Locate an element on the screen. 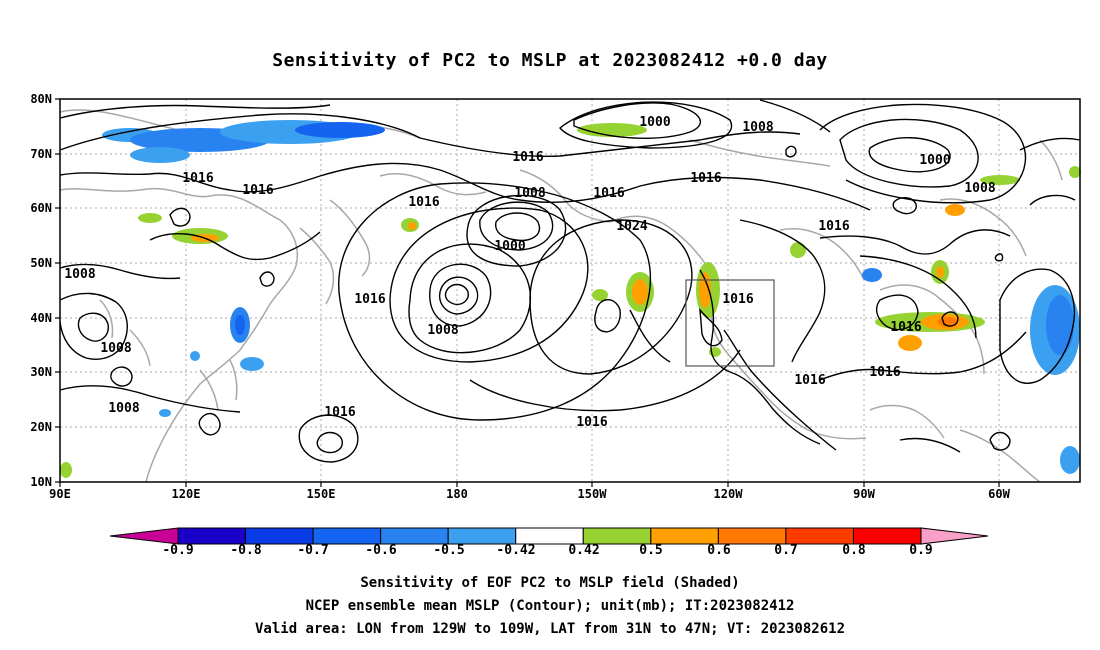  colorbar-label: -0.6 is located at coordinates (381, 550).